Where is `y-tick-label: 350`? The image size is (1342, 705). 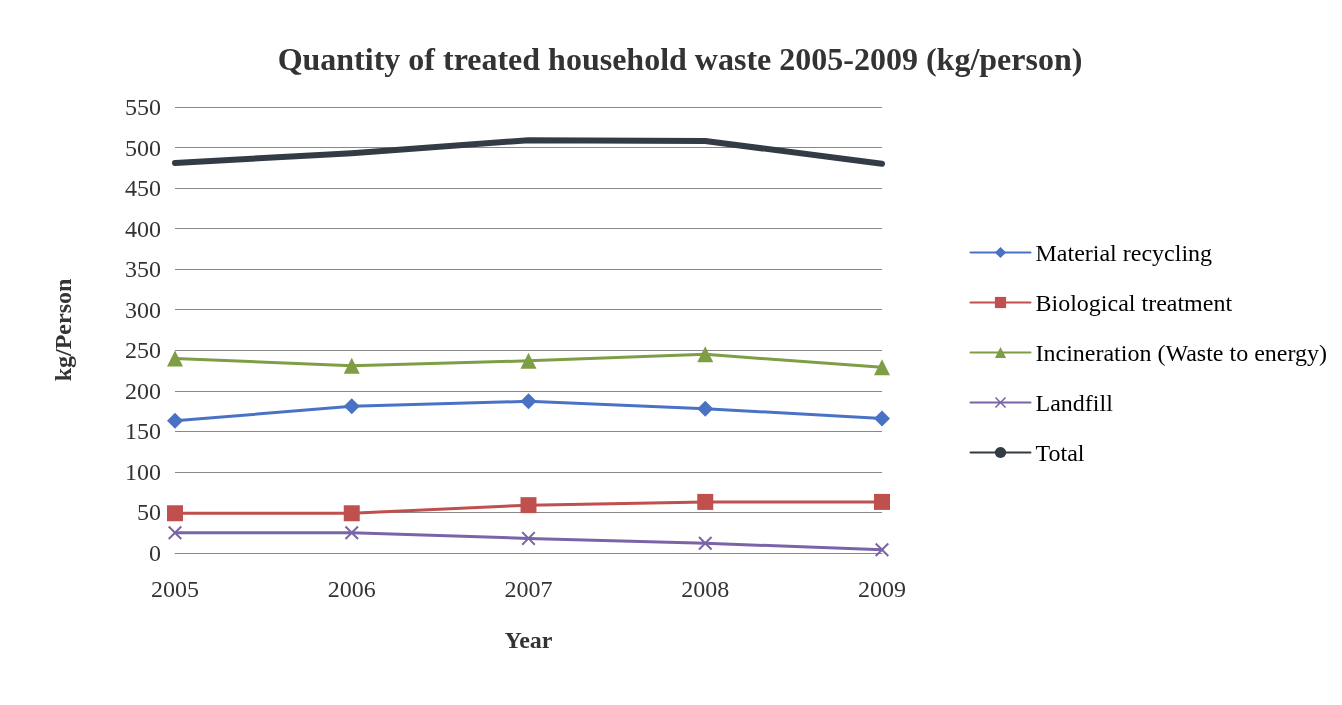 y-tick-label: 350 is located at coordinates (143, 269).